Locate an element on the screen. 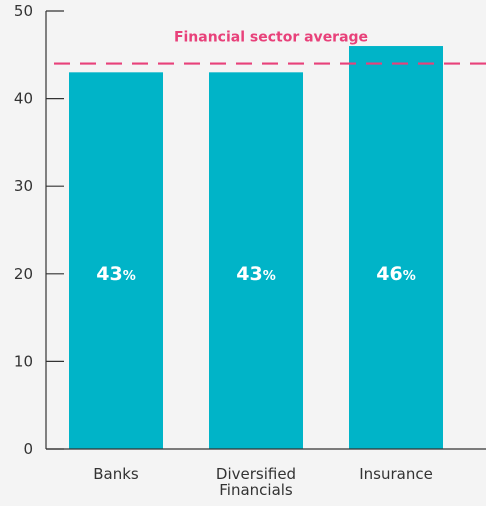  bar-value-labels: 43% 43% 46% is located at coordinates (255, 274).